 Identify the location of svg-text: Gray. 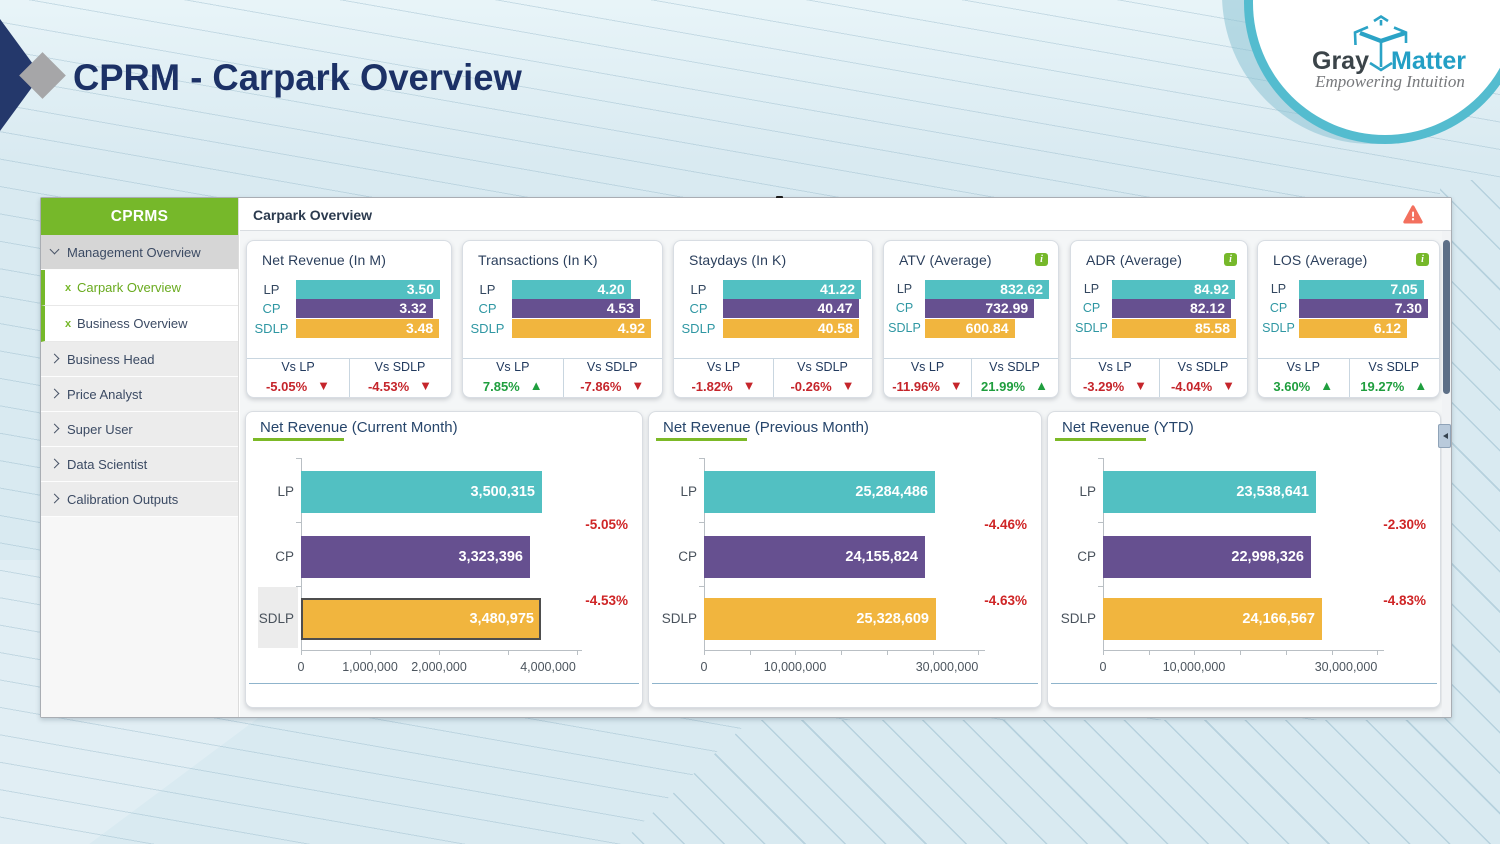
(1340, 61).